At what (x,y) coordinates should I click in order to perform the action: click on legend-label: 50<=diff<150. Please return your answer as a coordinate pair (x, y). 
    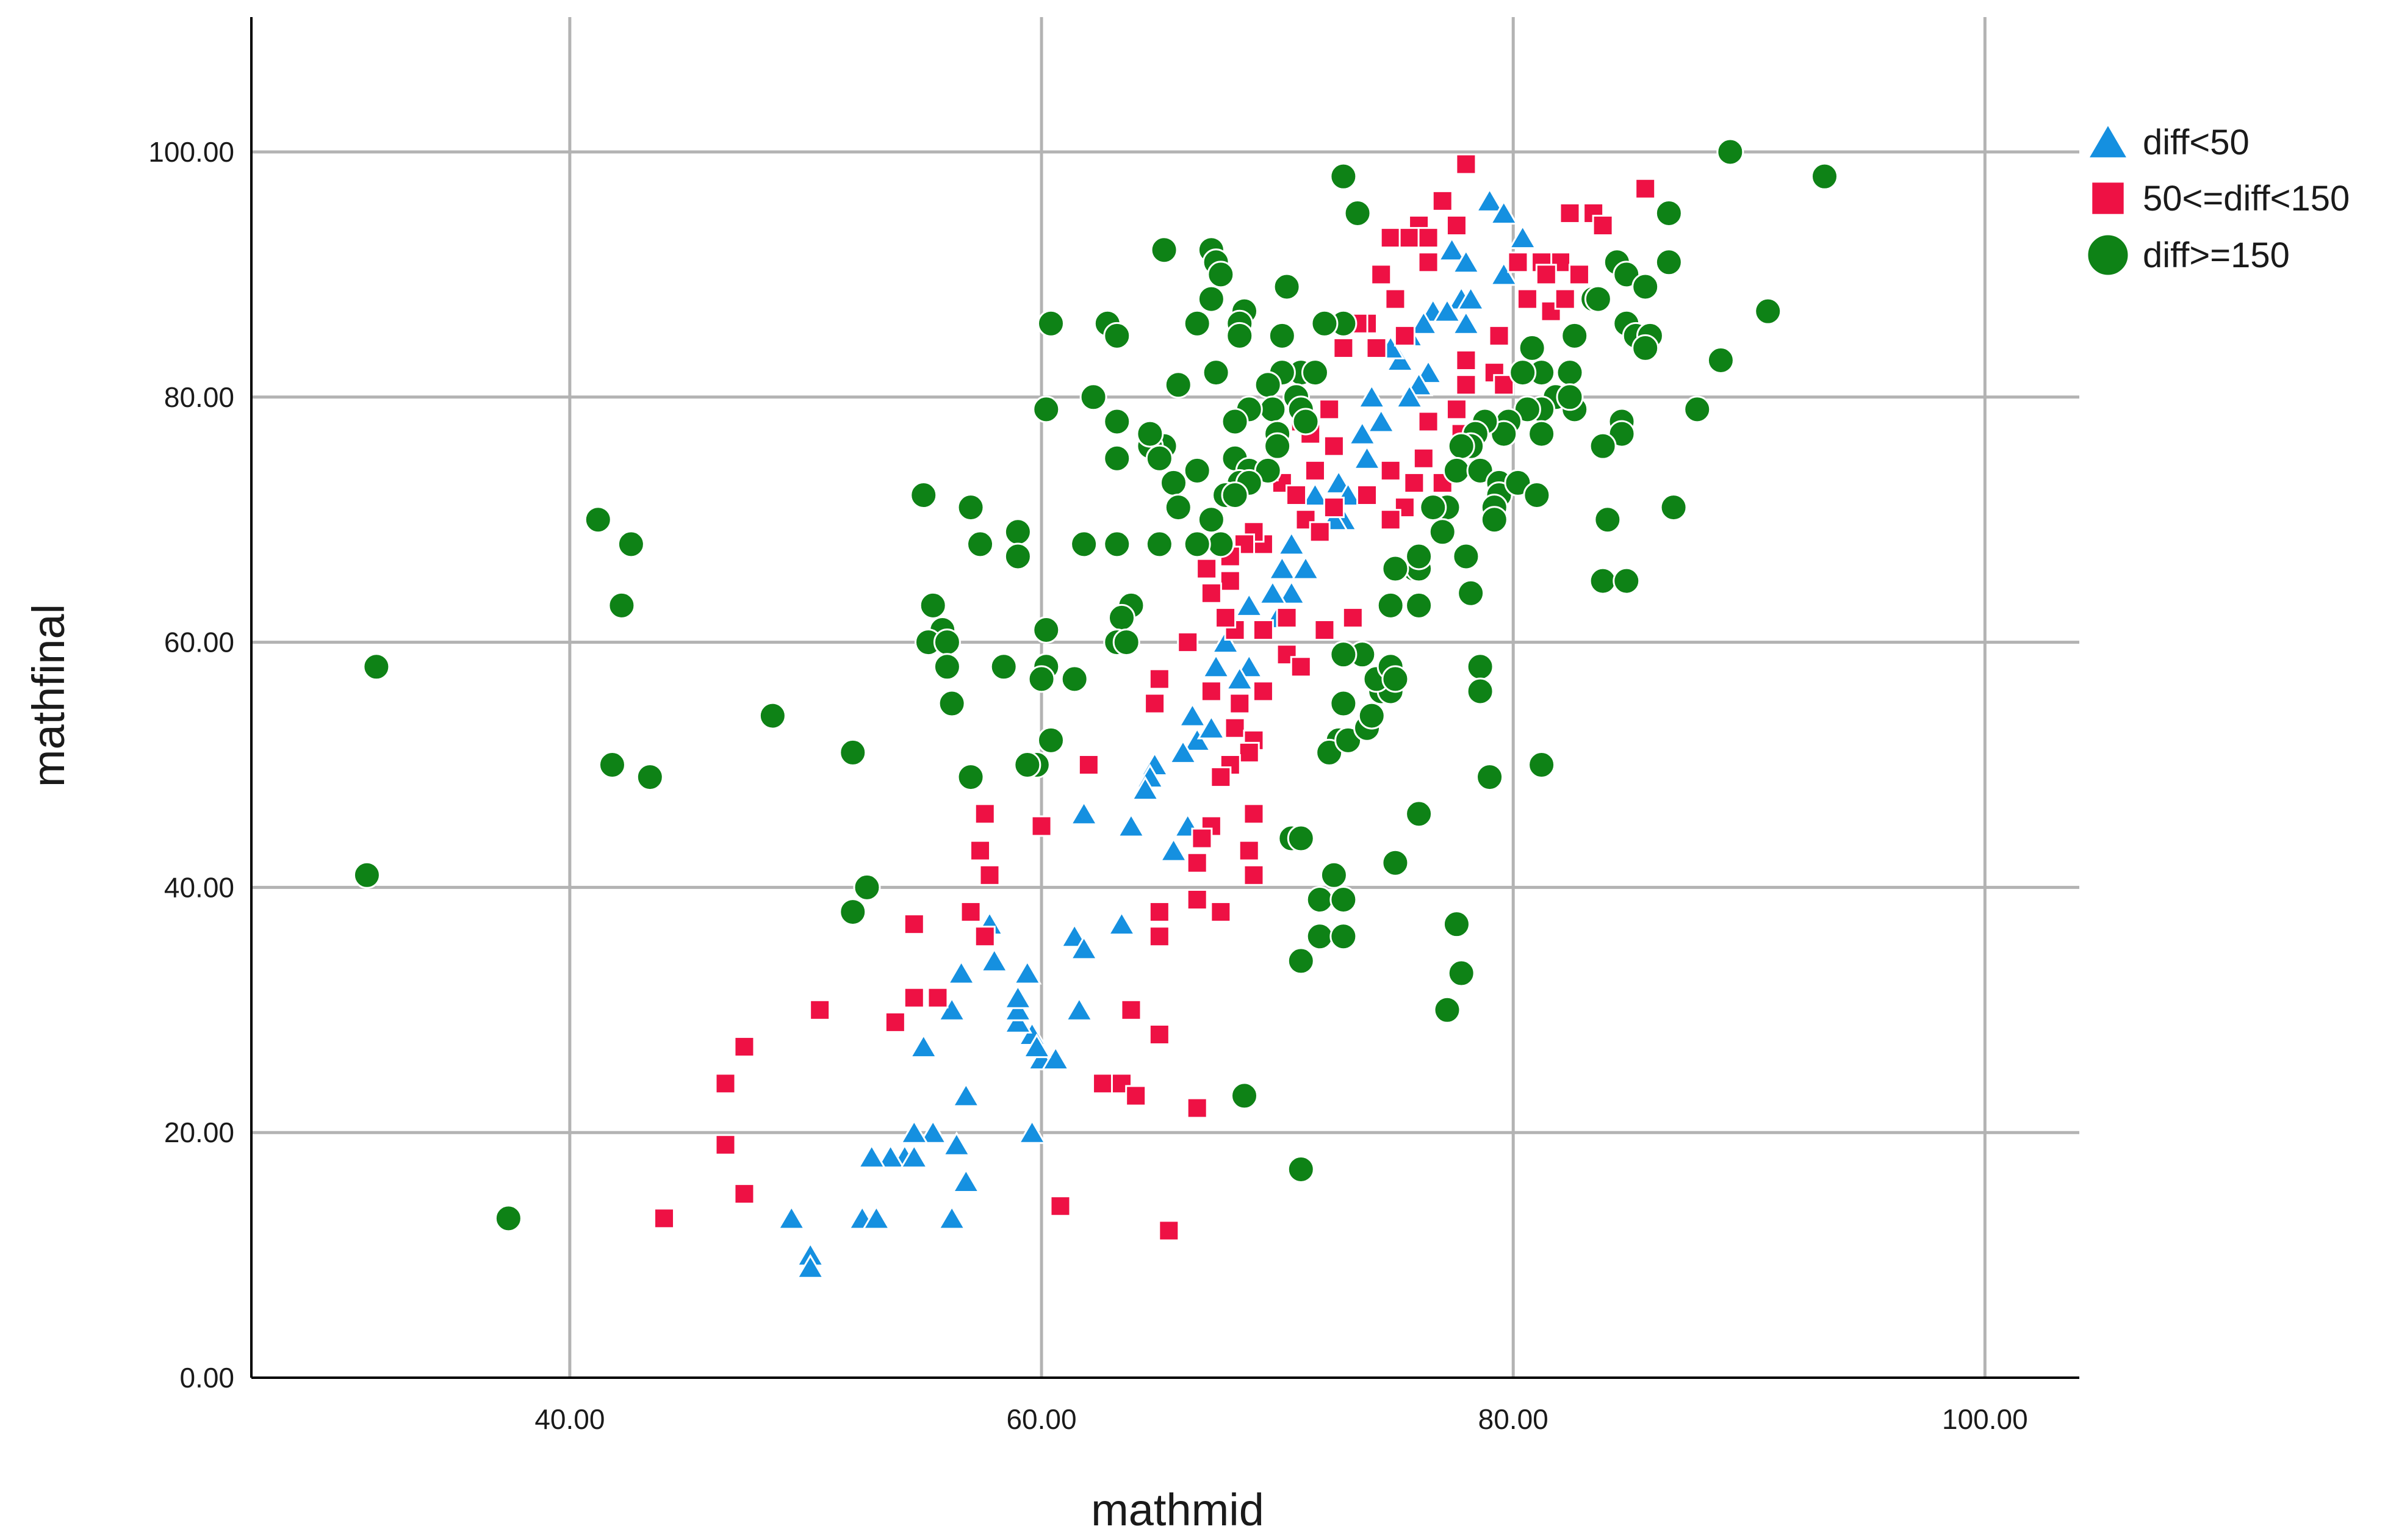
    Looking at the image, I should click on (2246, 198).